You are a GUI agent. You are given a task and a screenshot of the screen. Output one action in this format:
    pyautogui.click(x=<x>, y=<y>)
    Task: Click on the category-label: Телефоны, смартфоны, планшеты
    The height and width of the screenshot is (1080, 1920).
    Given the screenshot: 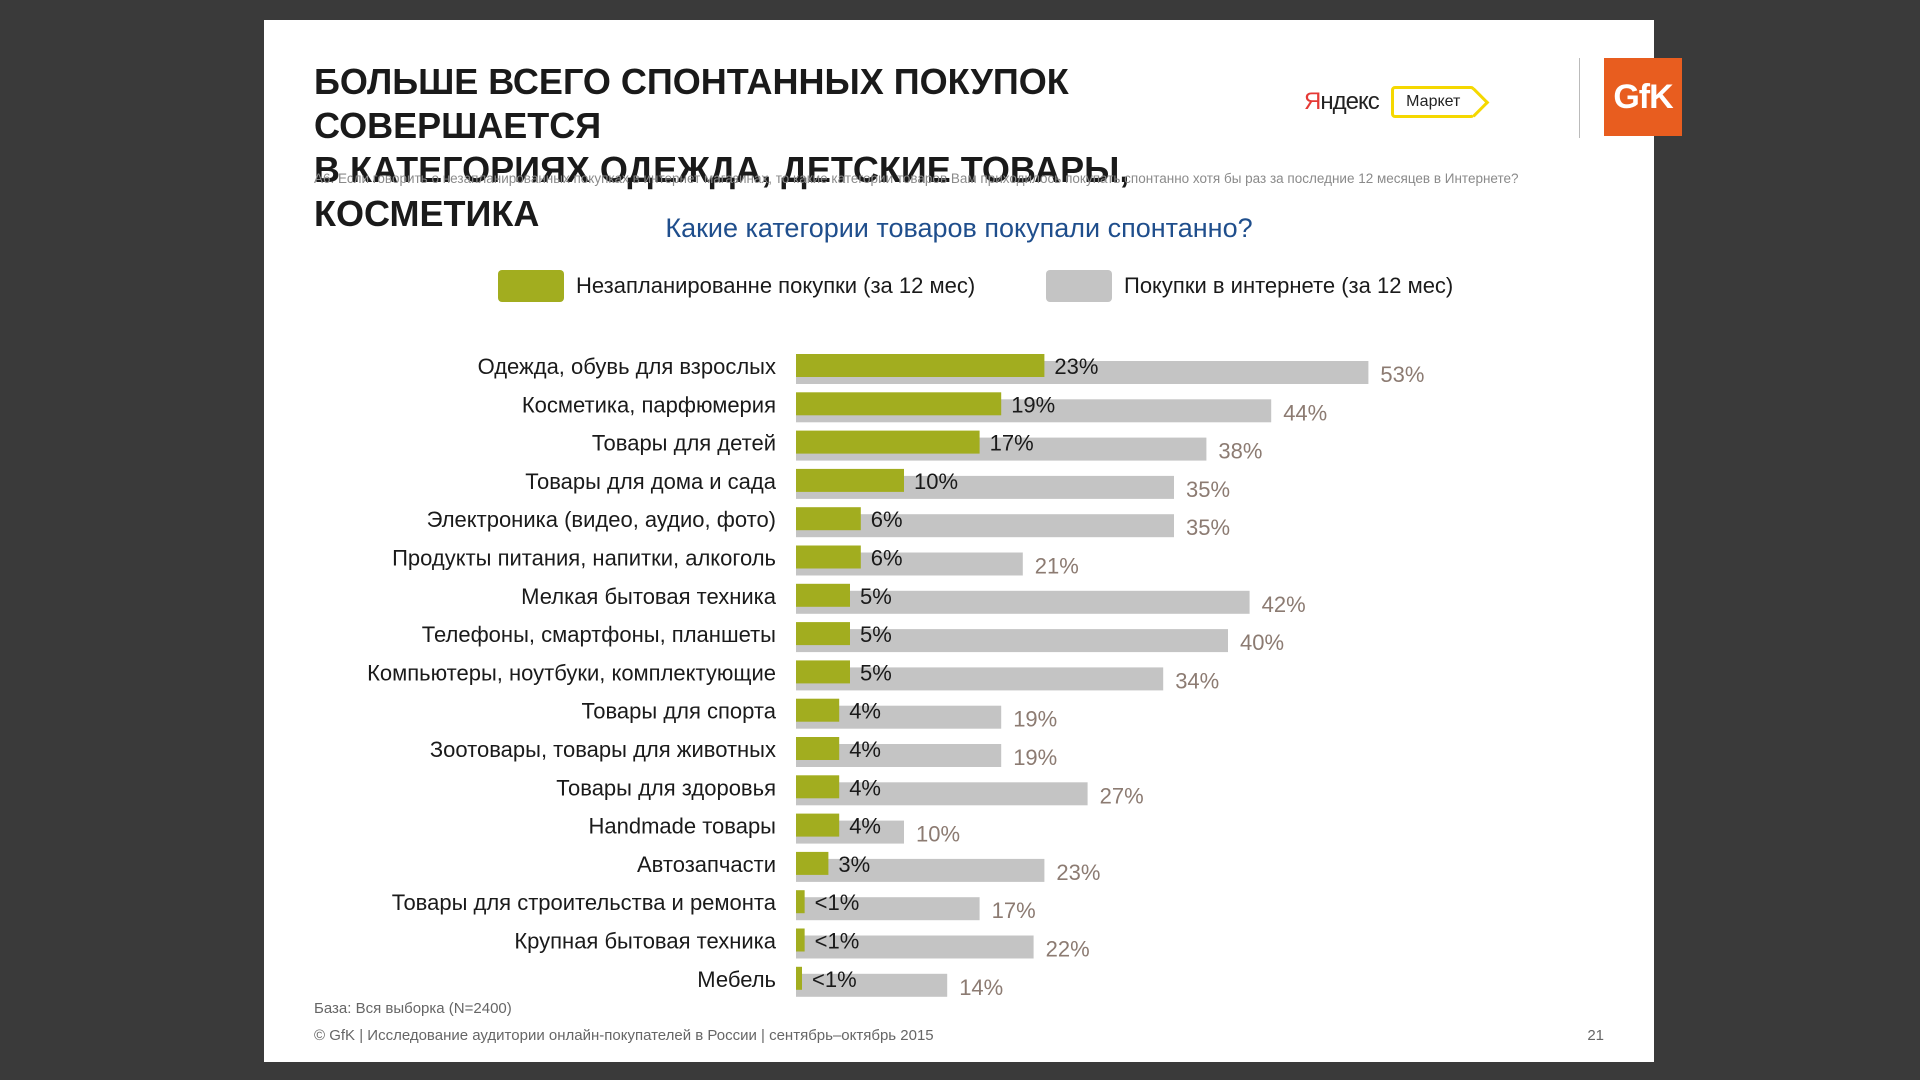 What is the action you would take?
    pyautogui.click(x=599, y=634)
    